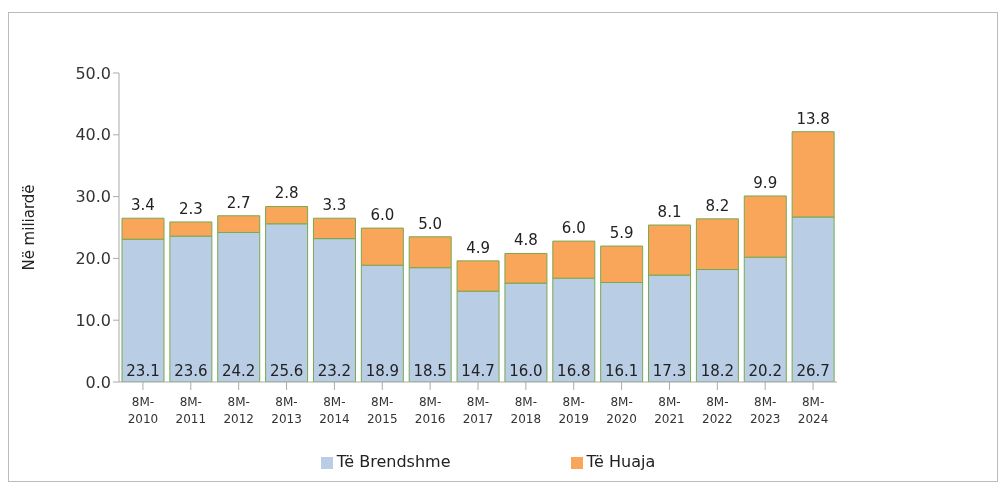  Describe the element at coordinates (717, 371) in the screenshot. I see `data-label: 18.2` at that location.